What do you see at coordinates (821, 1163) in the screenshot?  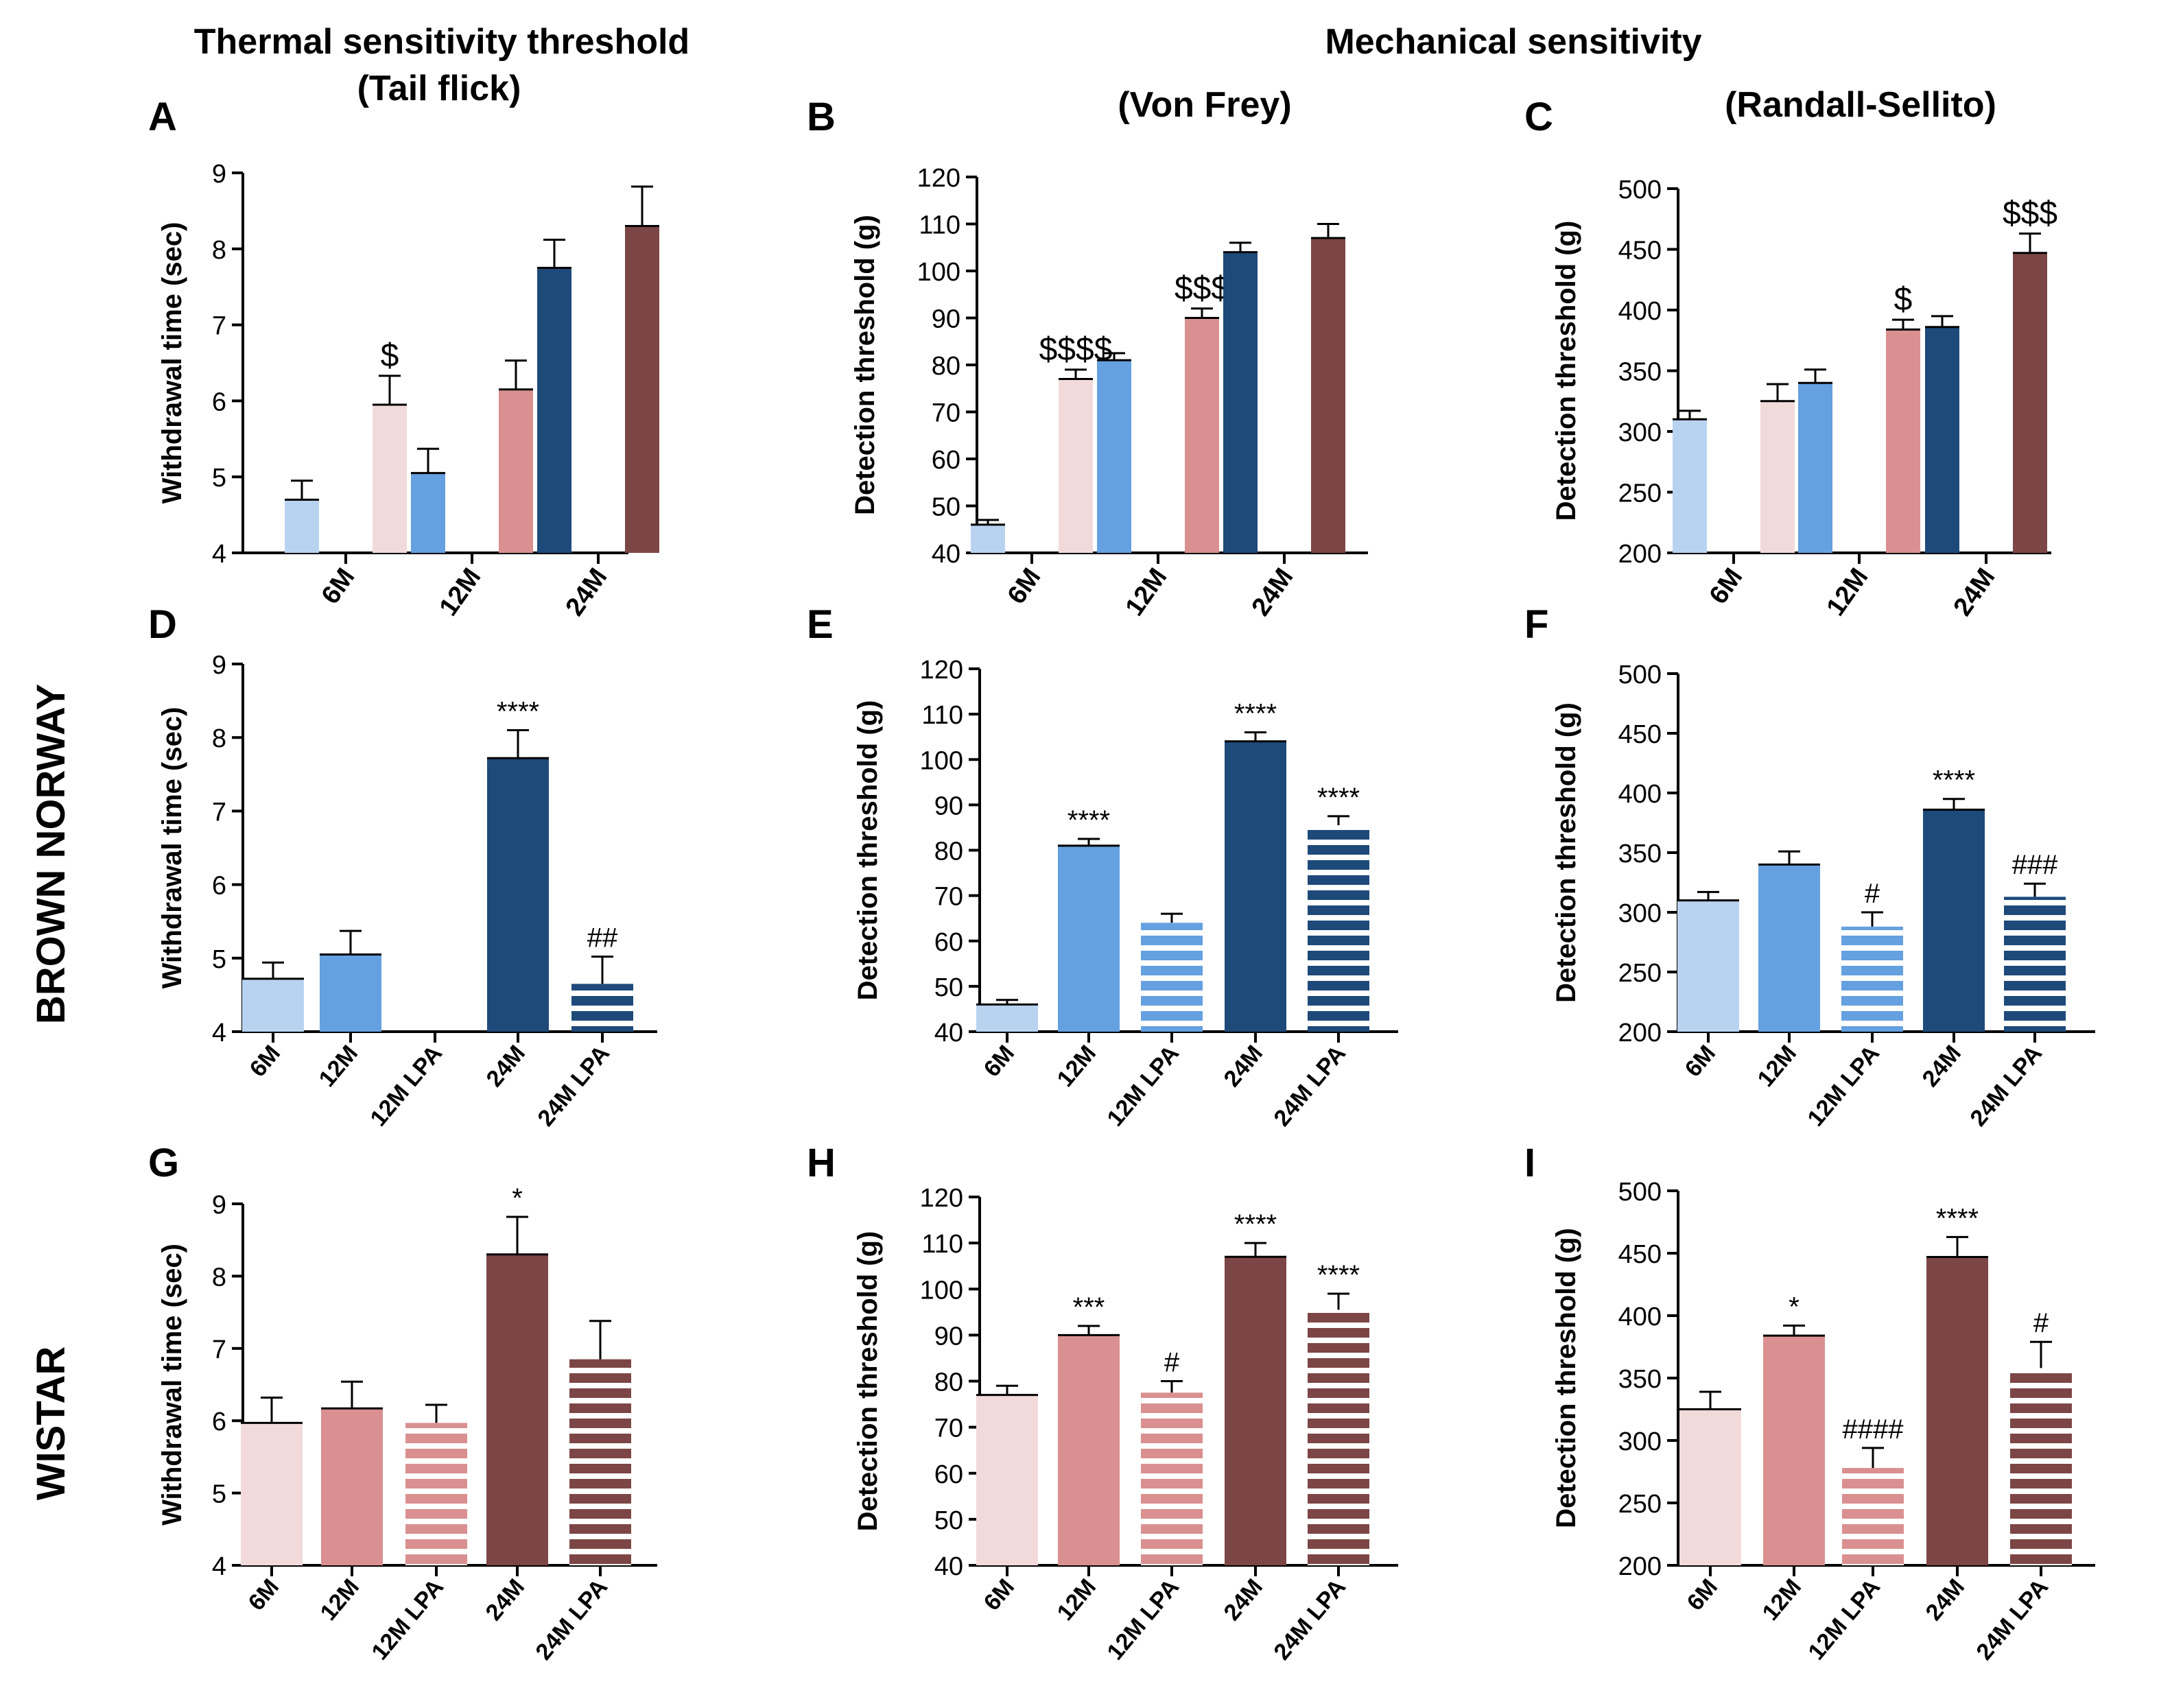 I see `panel-label: H` at bounding box center [821, 1163].